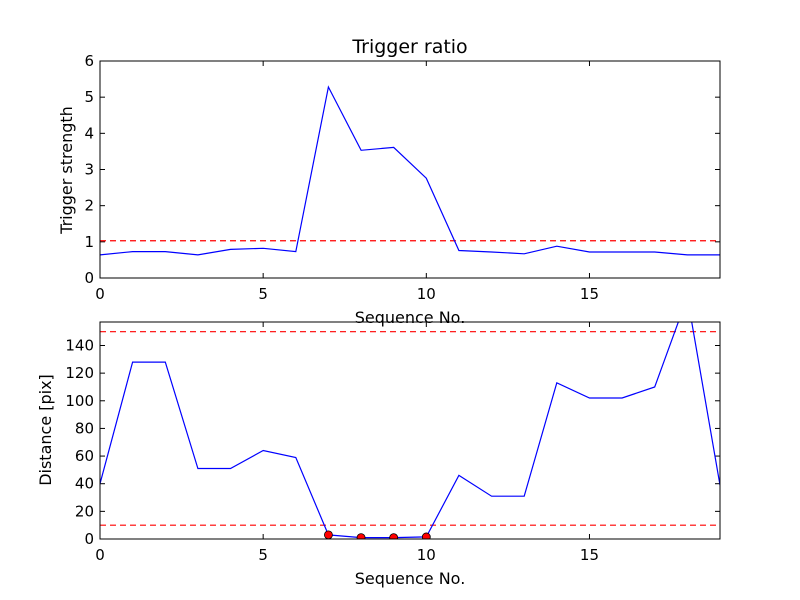 Image resolution: width=800 pixels, height=600 pixels. What do you see at coordinates (79, 401) in the screenshot?
I see `y-tick-label: 100` at bounding box center [79, 401].